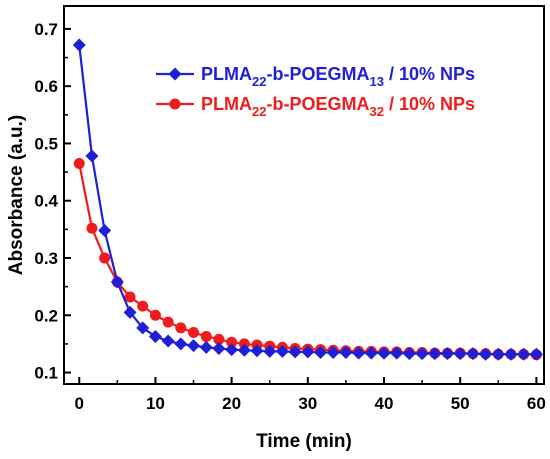 The image size is (550, 459). I want to click on x-tick-label: 10, so click(155, 403).